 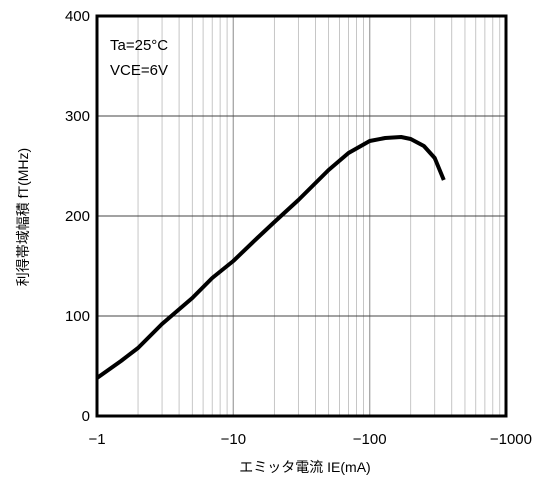 What do you see at coordinates (77, 116) in the screenshot?
I see `y-tick-label: 300` at bounding box center [77, 116].